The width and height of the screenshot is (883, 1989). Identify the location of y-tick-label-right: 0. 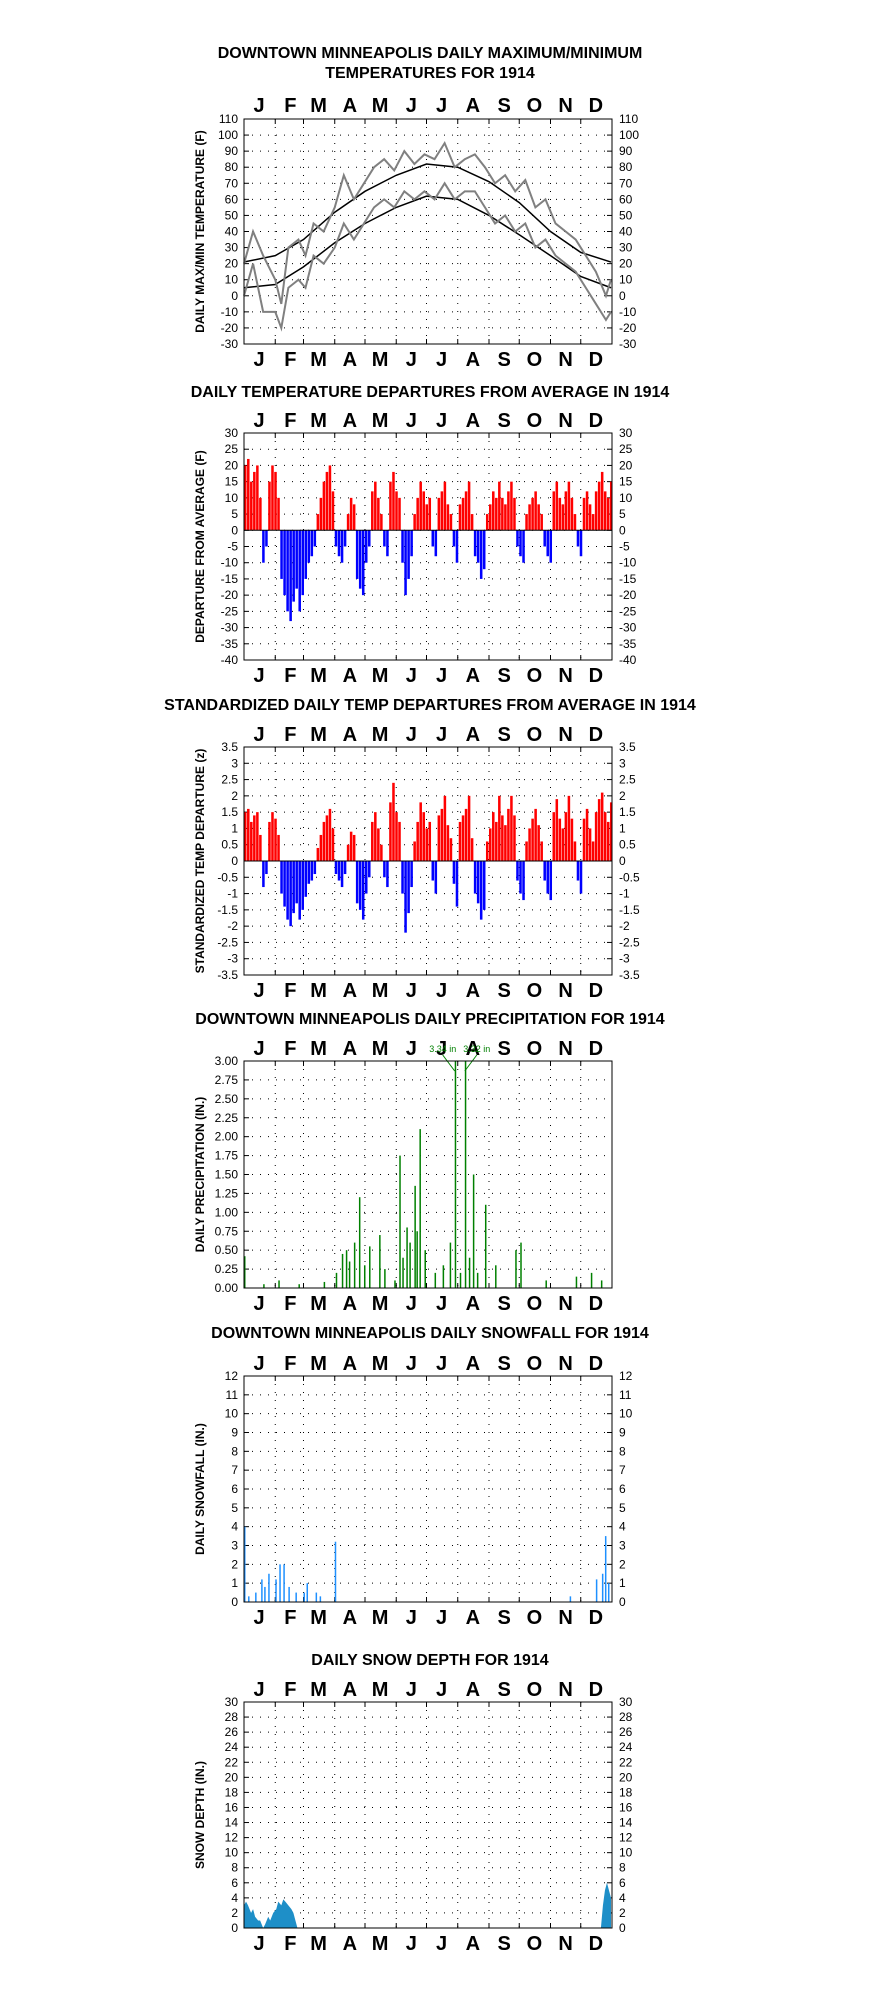
(622, 296).